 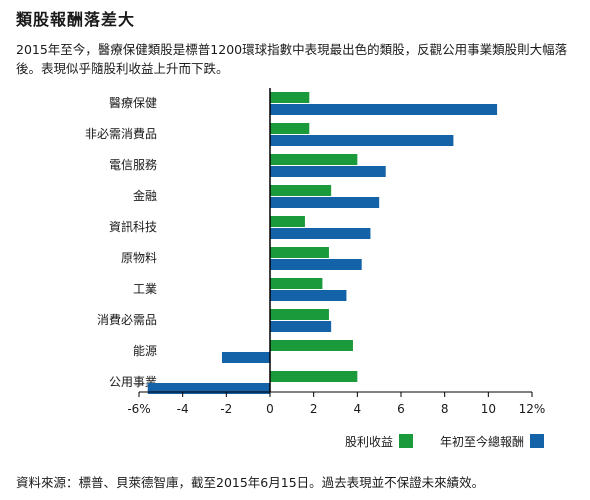 I want to click on category-label: 金融, so click(x=145, y=195).